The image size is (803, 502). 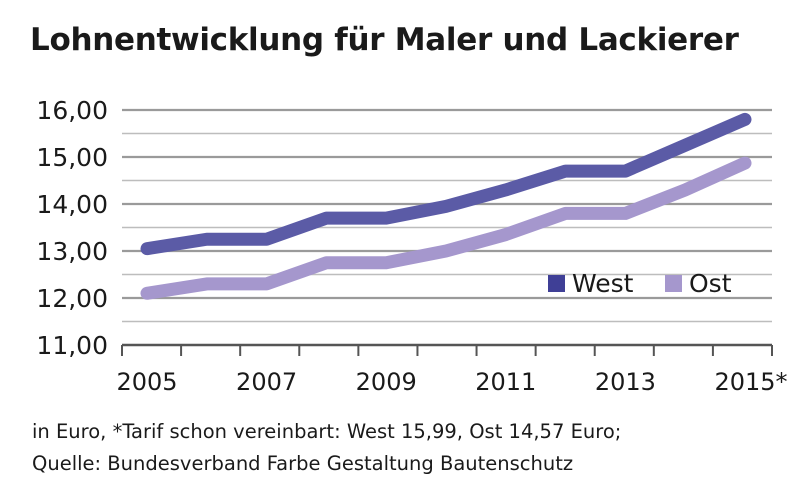 What do you see at coordinates (72, 157) in the screenshot?
I see `y-tick-label: 15,00` at bounding box center [72, 157].